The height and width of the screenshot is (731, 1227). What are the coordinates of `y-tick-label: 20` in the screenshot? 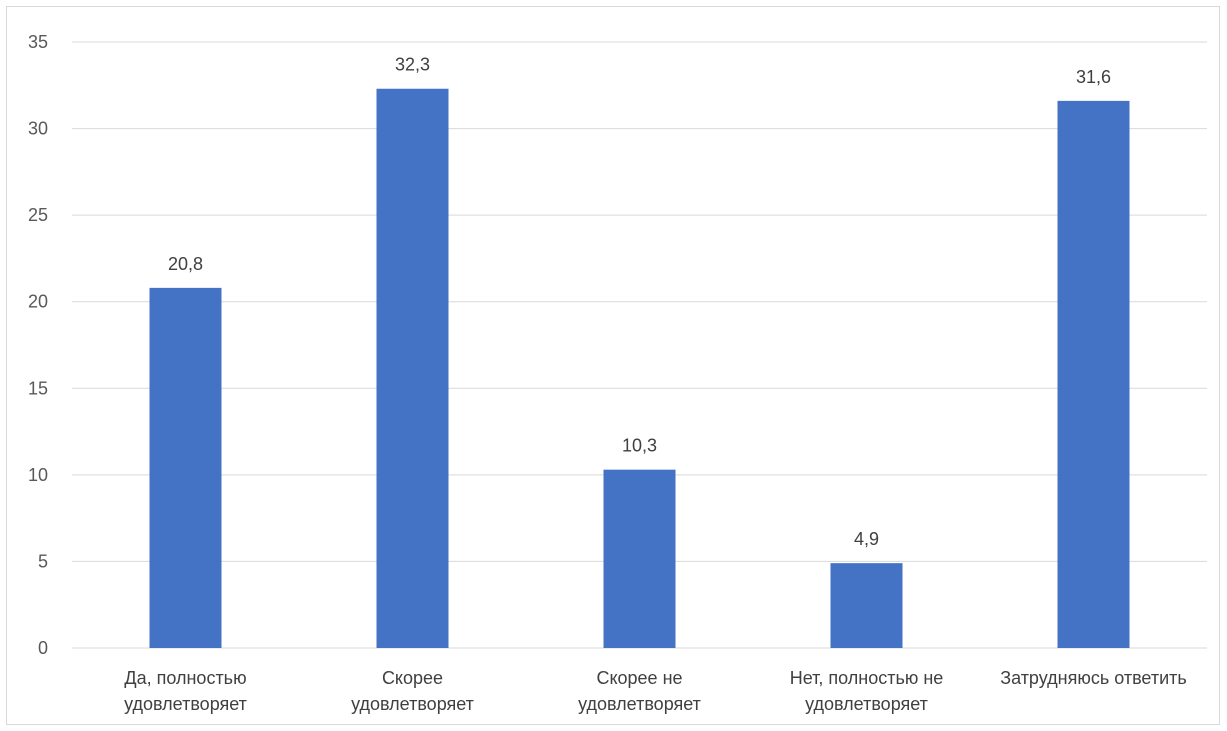 It's located at (38, 302).